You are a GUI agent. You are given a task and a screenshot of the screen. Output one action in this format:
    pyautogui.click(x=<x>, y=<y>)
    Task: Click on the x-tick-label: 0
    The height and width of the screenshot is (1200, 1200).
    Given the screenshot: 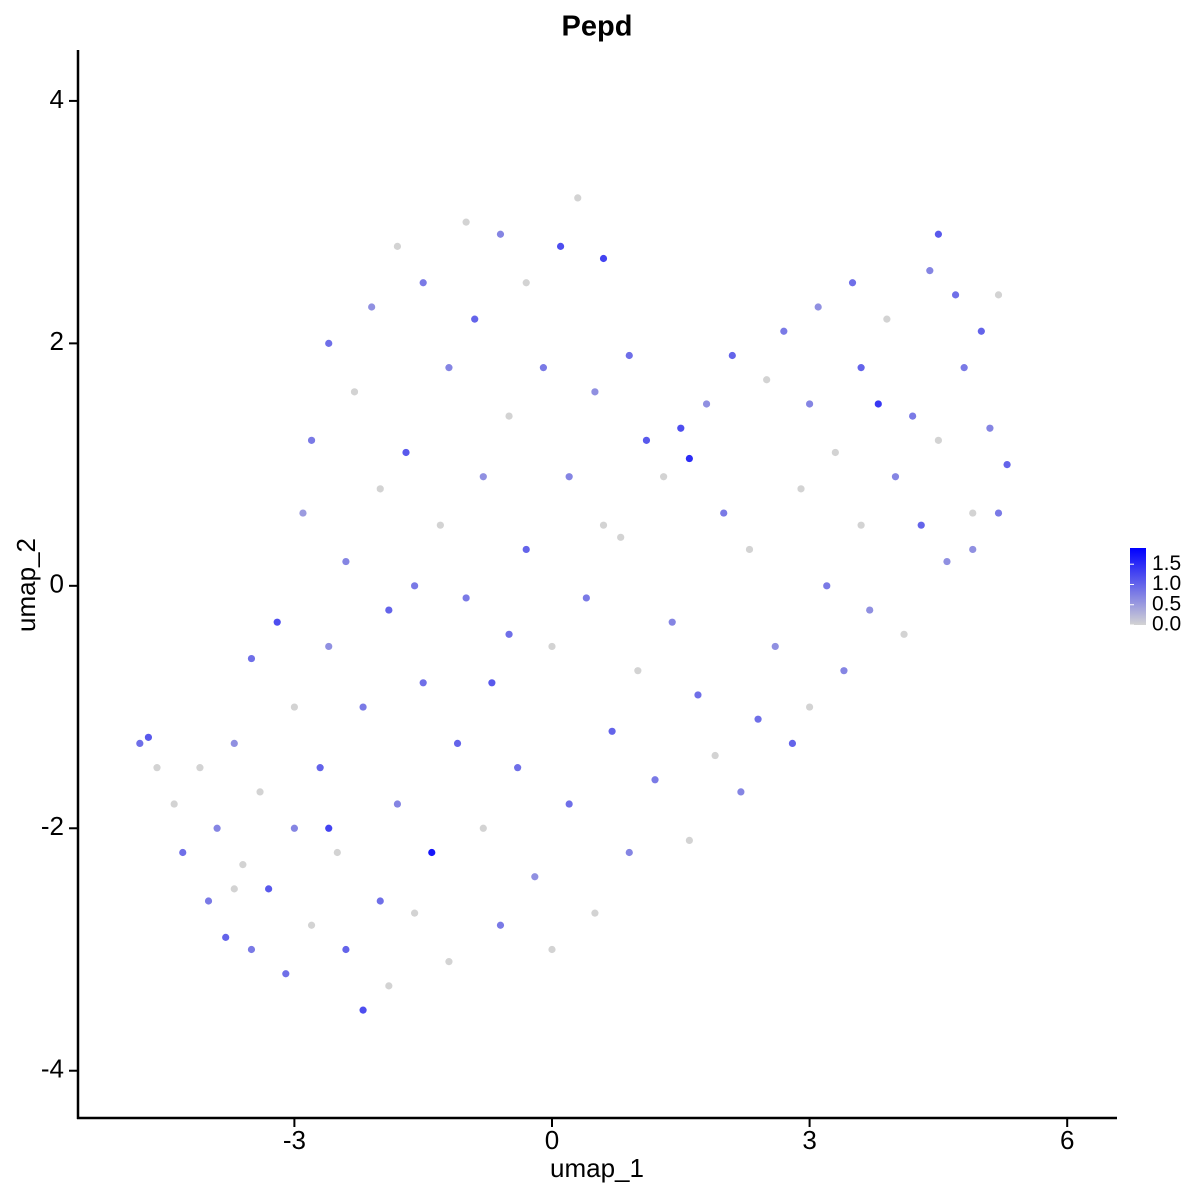 What is the action you would take?
    pyautogui.click(x=552, y=1140)
    